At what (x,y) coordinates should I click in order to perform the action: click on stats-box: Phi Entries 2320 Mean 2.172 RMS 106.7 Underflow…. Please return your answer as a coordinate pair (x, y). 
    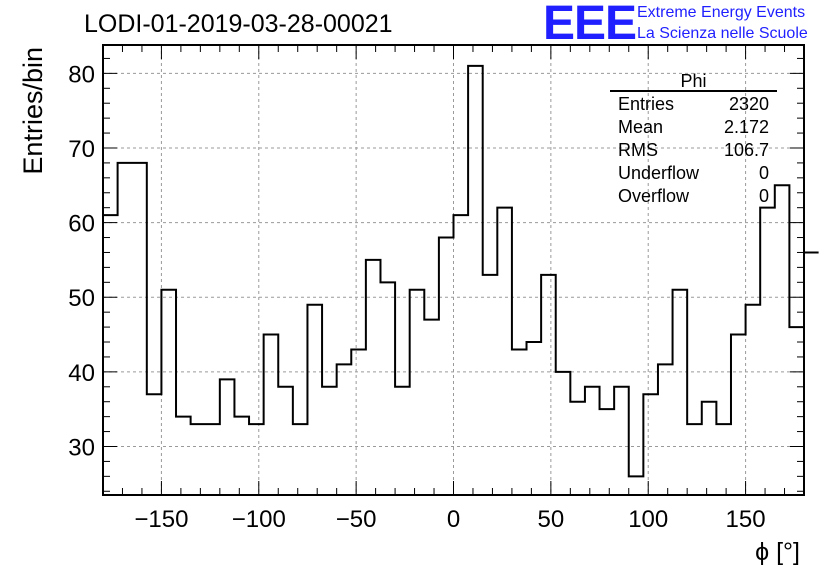
    Looking at the image, I should click on (693, 138).